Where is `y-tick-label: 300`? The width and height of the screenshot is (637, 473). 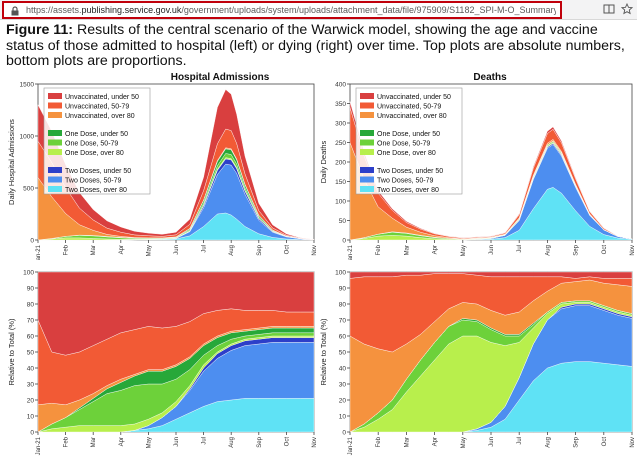 y-tick-label: 300 is located at coordinates (340, 124).